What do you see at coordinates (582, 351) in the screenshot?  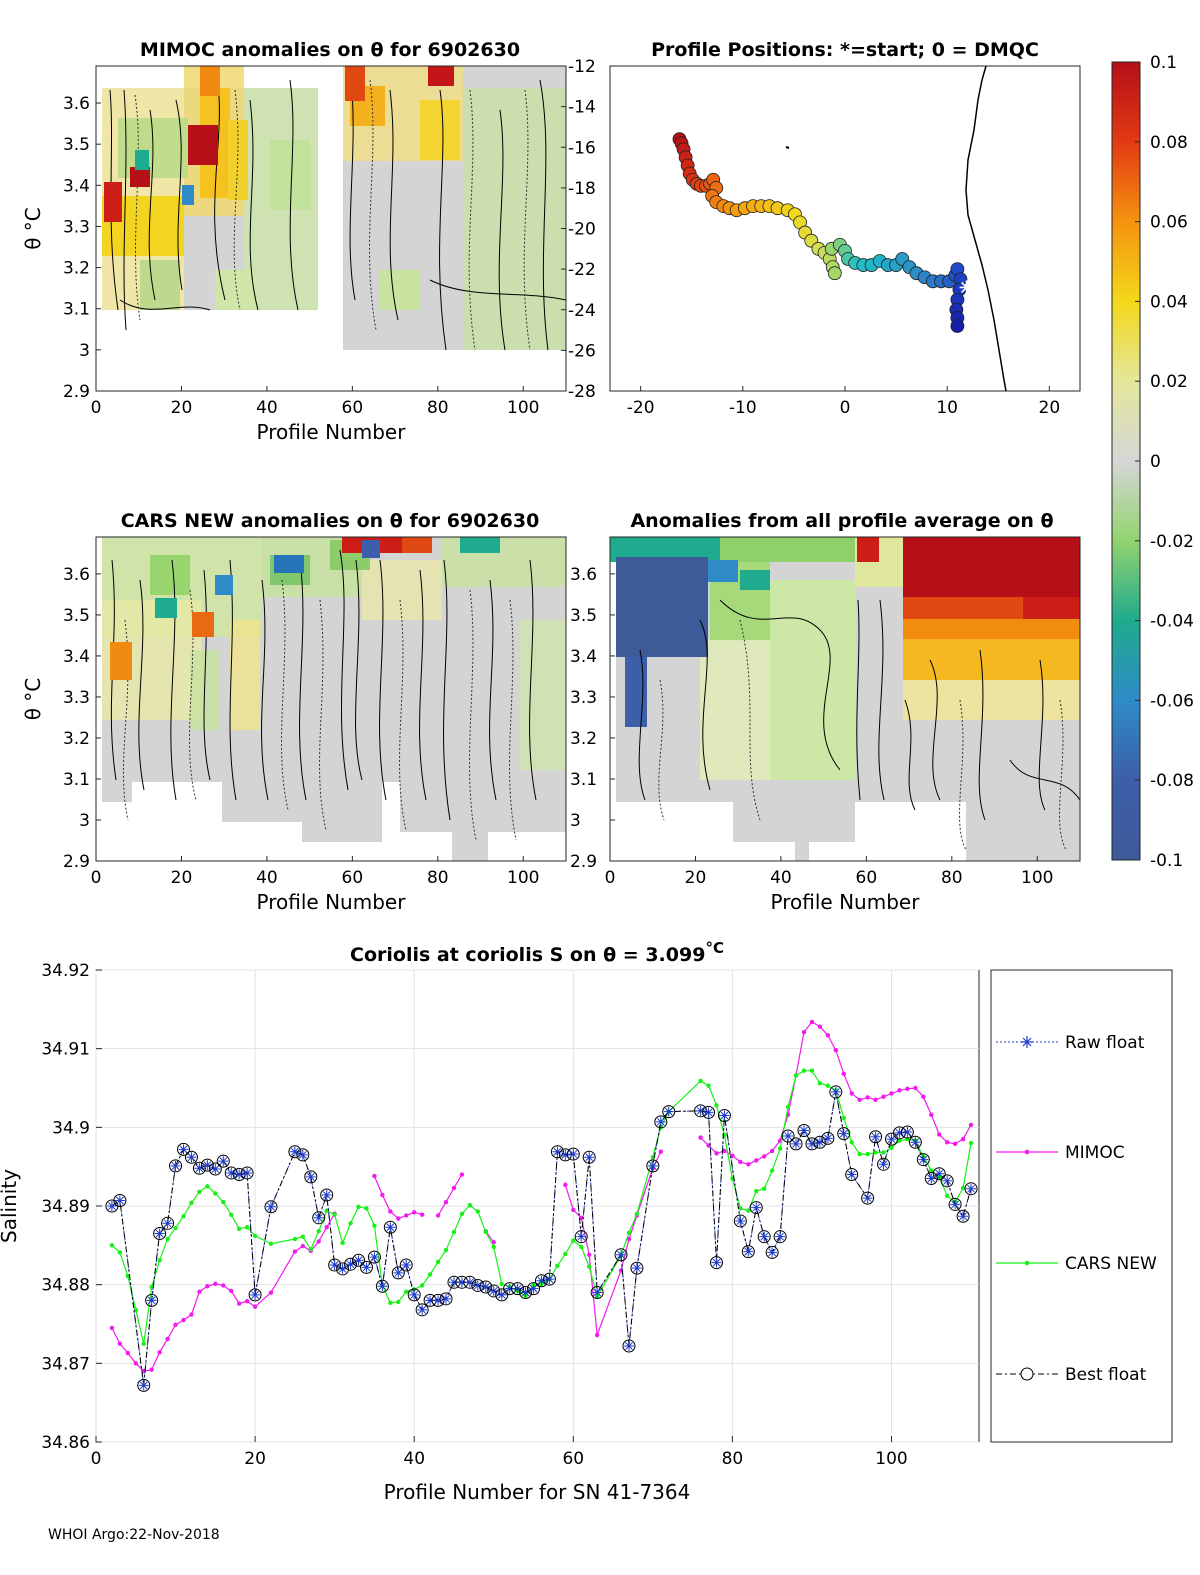 I see `right-tick-label: -26` at bounding box center [582, 351].